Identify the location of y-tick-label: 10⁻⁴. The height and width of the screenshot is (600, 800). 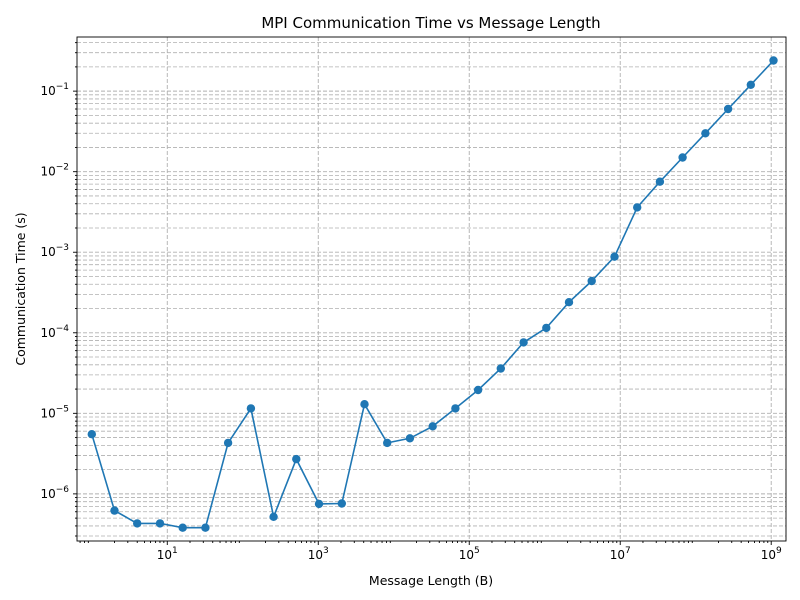
(54, 332).